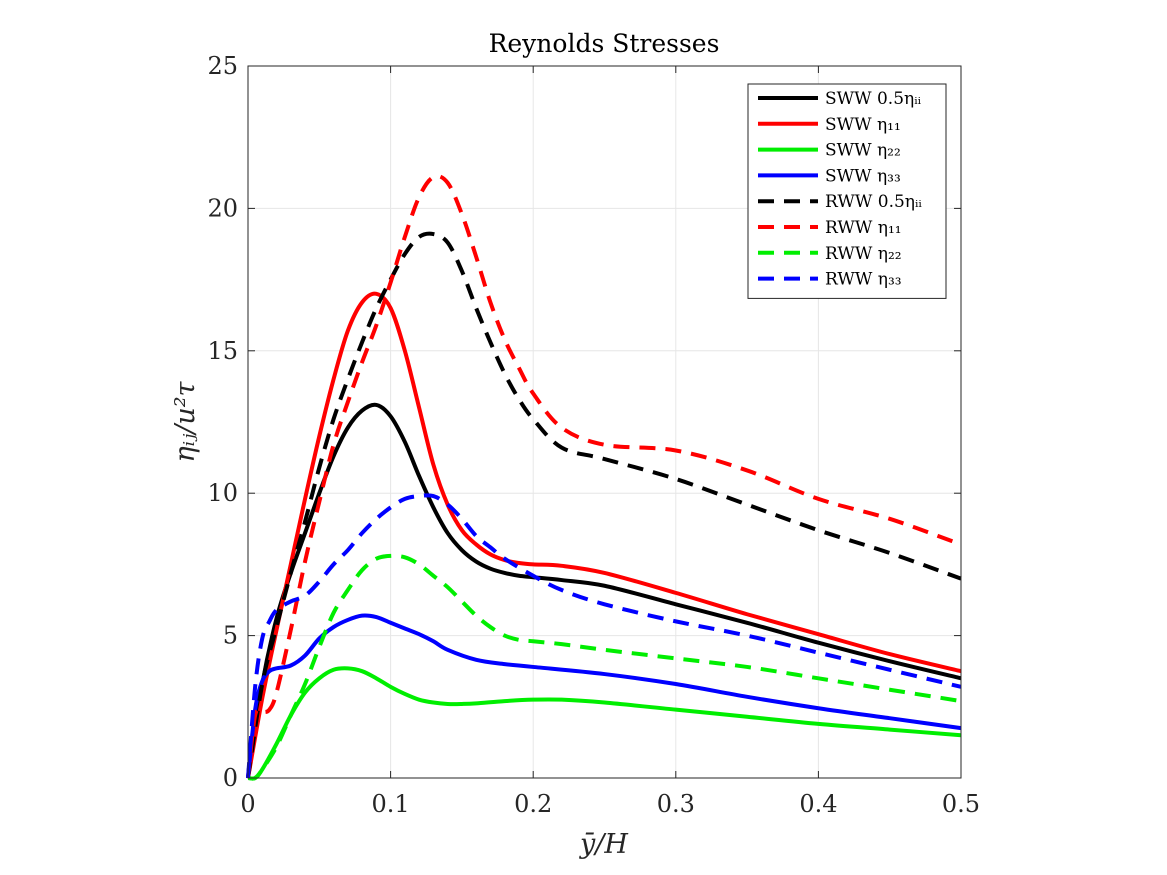 The width and height of the screenshot is (1167, 875). What do you see at coordinates (222, 66) in the screenshot?
I see `y-tick-label: 25` at bounding box center [222, 66].